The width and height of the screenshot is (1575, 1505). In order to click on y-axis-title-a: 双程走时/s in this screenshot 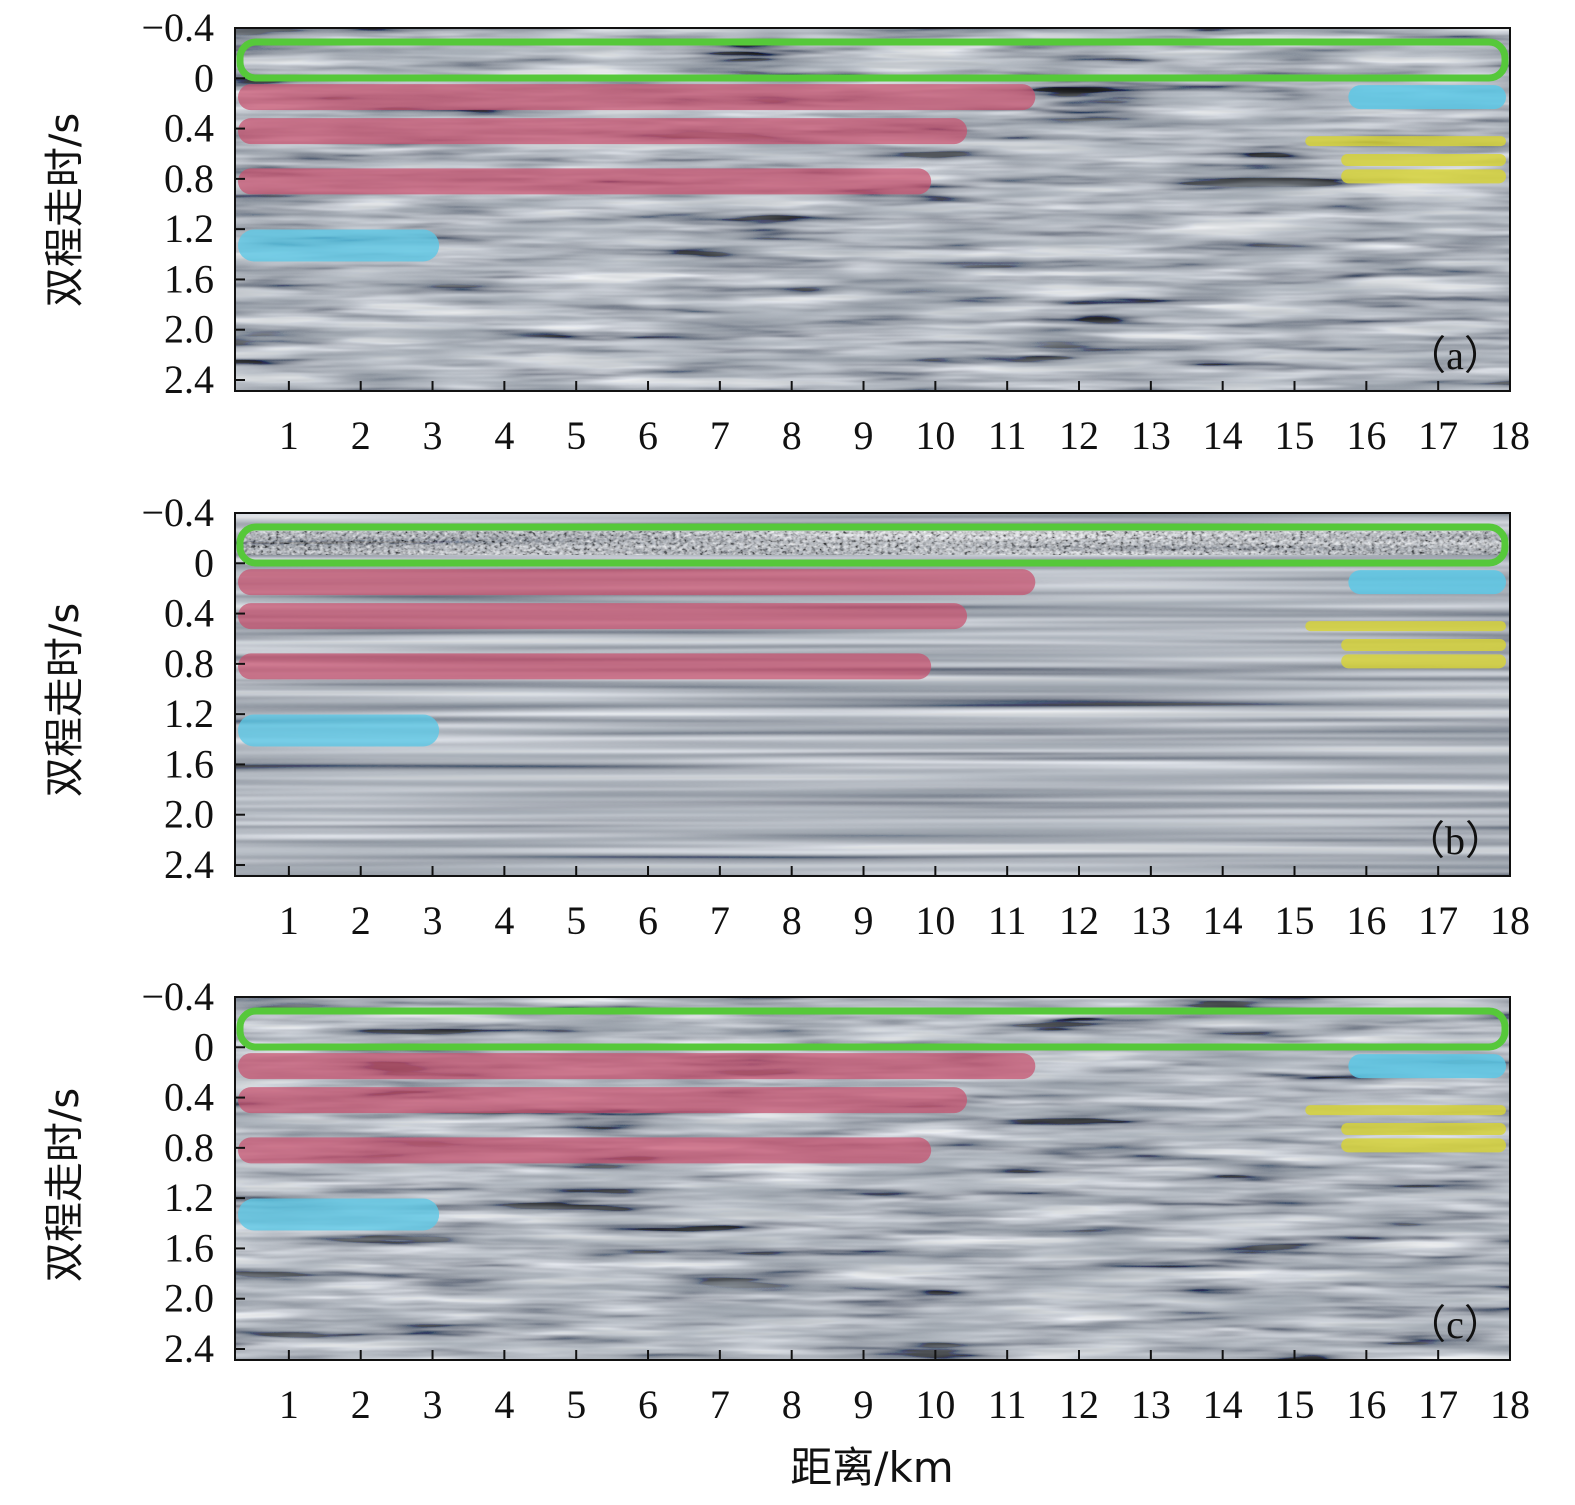, I will do `click(65, 210)`.